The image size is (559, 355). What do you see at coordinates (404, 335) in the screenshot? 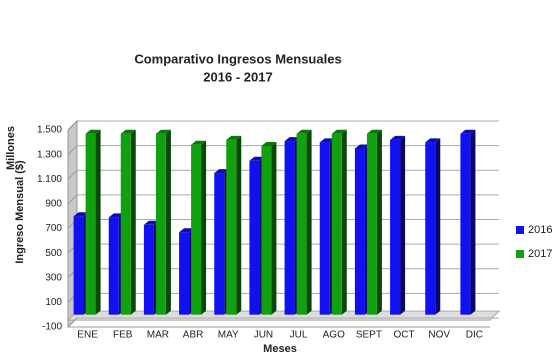
I see `x-tick-label: OCT` at bounding box center [404, 335].